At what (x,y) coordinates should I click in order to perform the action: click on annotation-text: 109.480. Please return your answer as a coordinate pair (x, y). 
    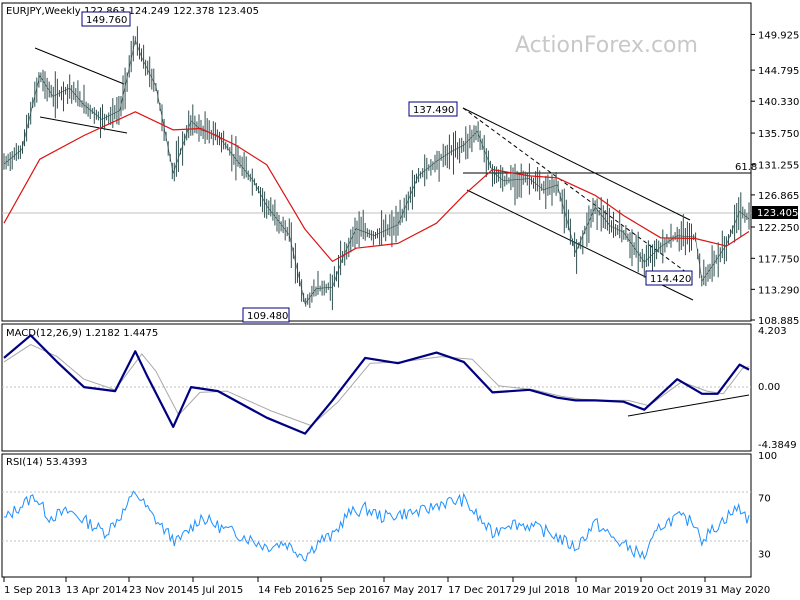
    Looking at the image, I should click on (267, 316).